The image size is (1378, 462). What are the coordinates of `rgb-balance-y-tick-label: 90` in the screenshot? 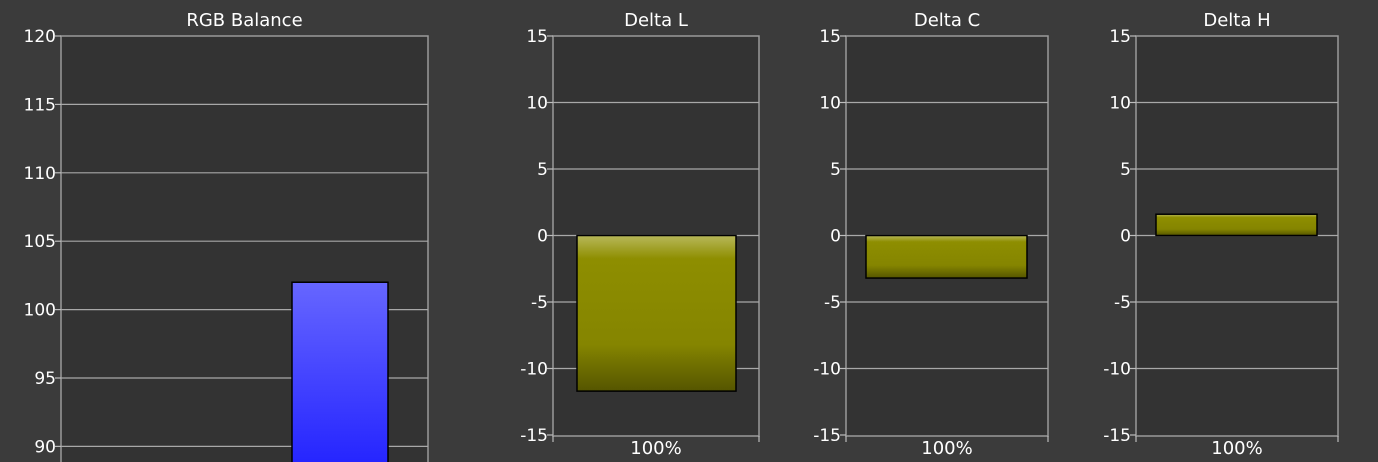 It's located at (45, 447).